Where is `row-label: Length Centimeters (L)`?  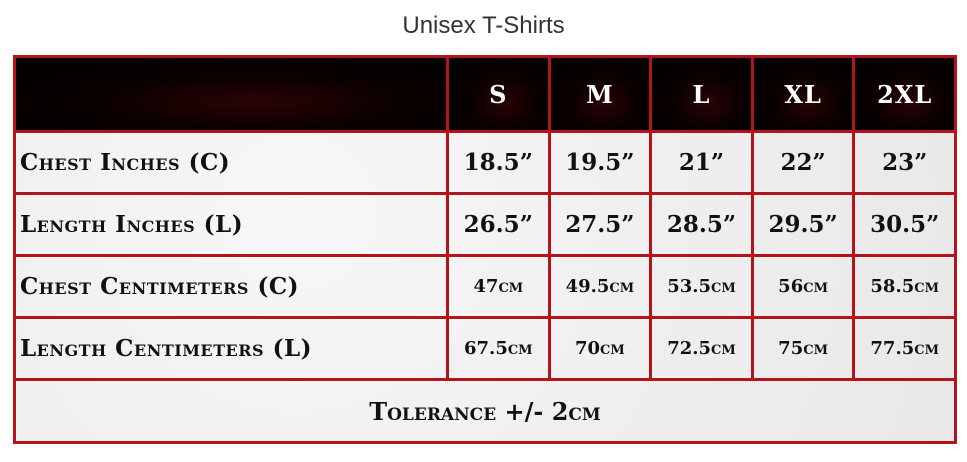
row-label: Length Centimeters (L) is located at coordinates (231, 348).